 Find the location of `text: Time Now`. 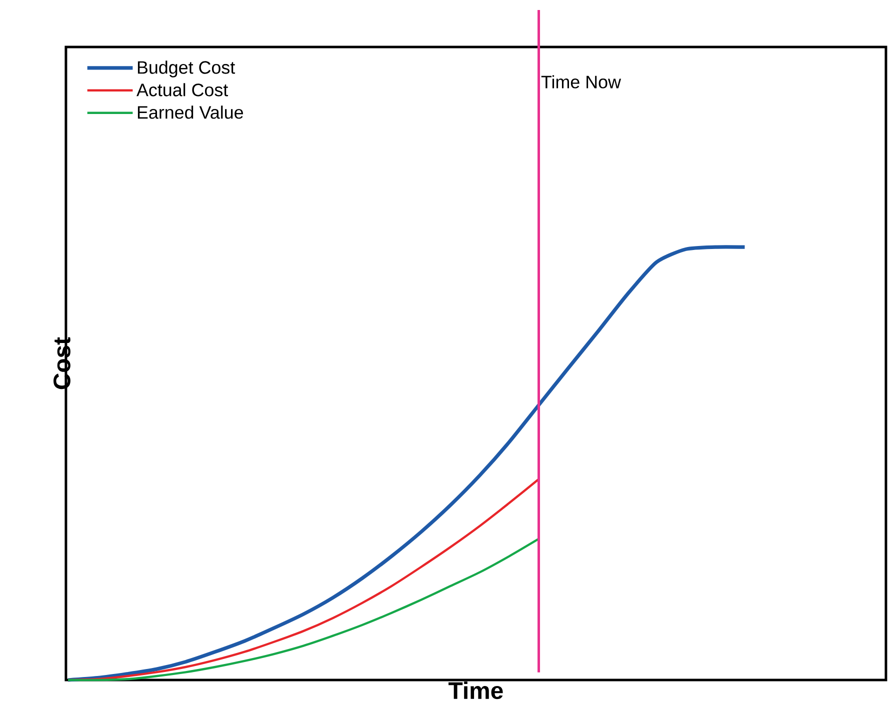

text: Time Now is located at coordinates (581, 81).